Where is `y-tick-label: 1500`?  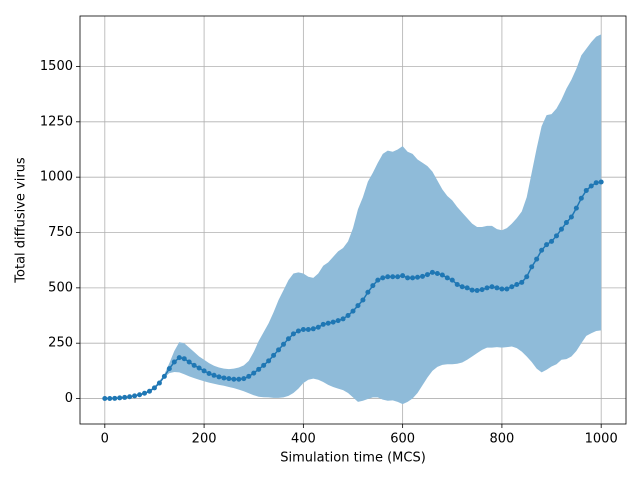 y-tick-label: 1500 is located at coordinates (56, 66).